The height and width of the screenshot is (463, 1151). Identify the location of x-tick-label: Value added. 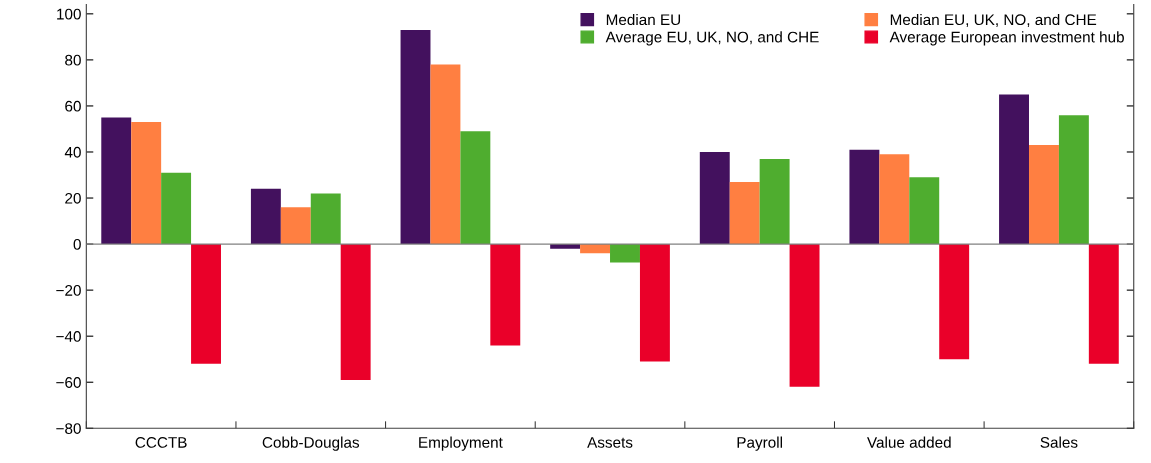
(909, 442).